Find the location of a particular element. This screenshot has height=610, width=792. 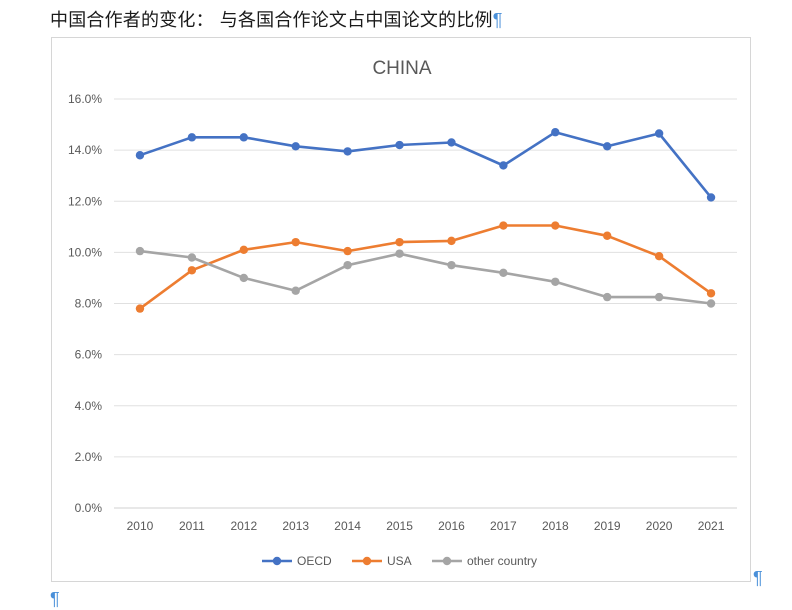

x-tick-label: 2021 is located at coordinates (711, 526).